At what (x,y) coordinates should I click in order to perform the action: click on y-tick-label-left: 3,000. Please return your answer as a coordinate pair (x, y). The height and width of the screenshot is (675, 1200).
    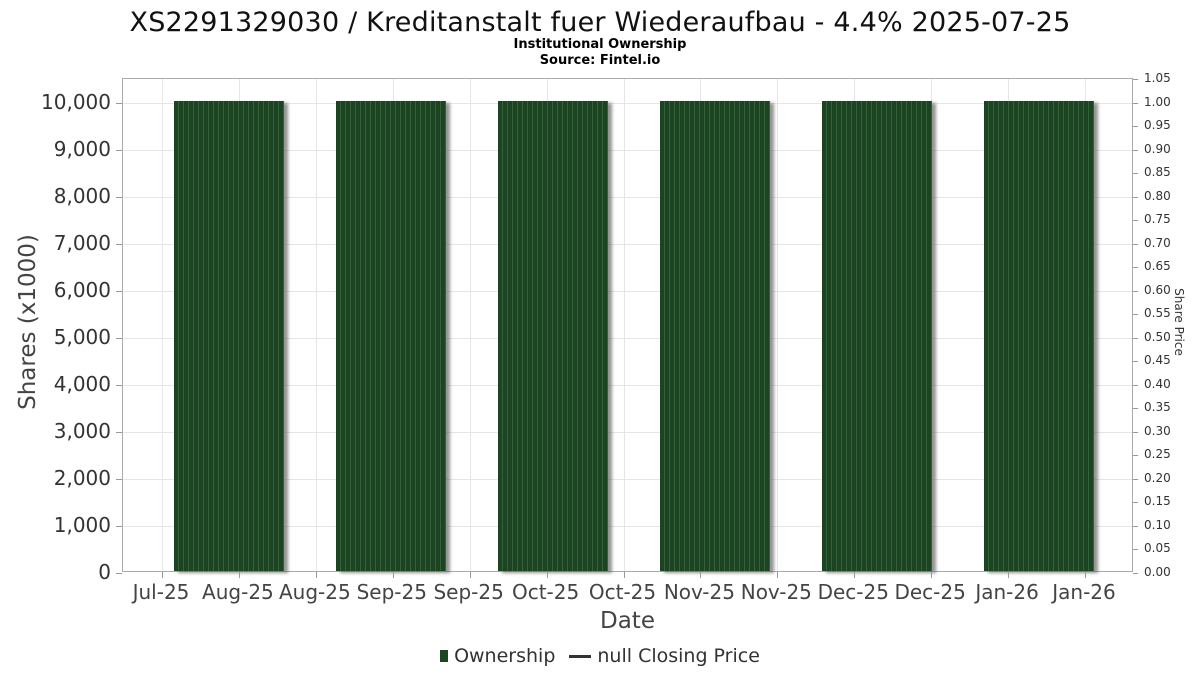
    Looking at the image, I should click on (82, 430).